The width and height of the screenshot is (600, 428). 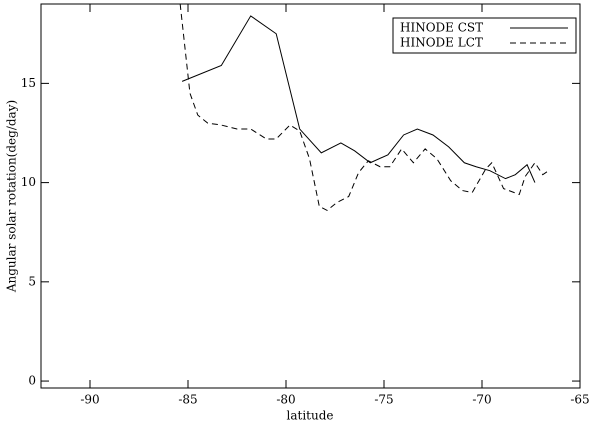 I want to click on legend-label: HINODE CST, so click(x=441, y=28).